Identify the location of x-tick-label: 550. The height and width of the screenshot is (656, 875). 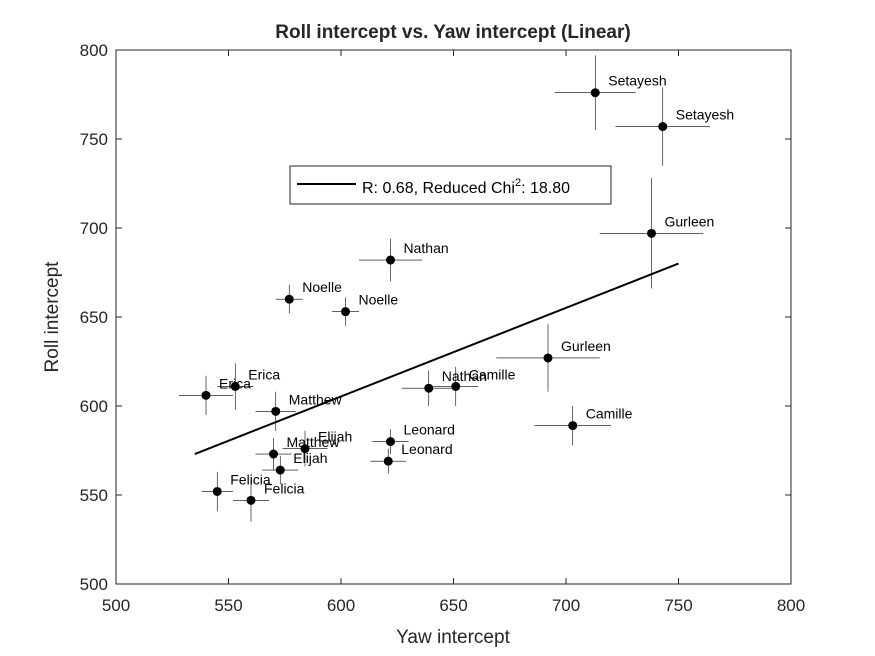
(228, 605).